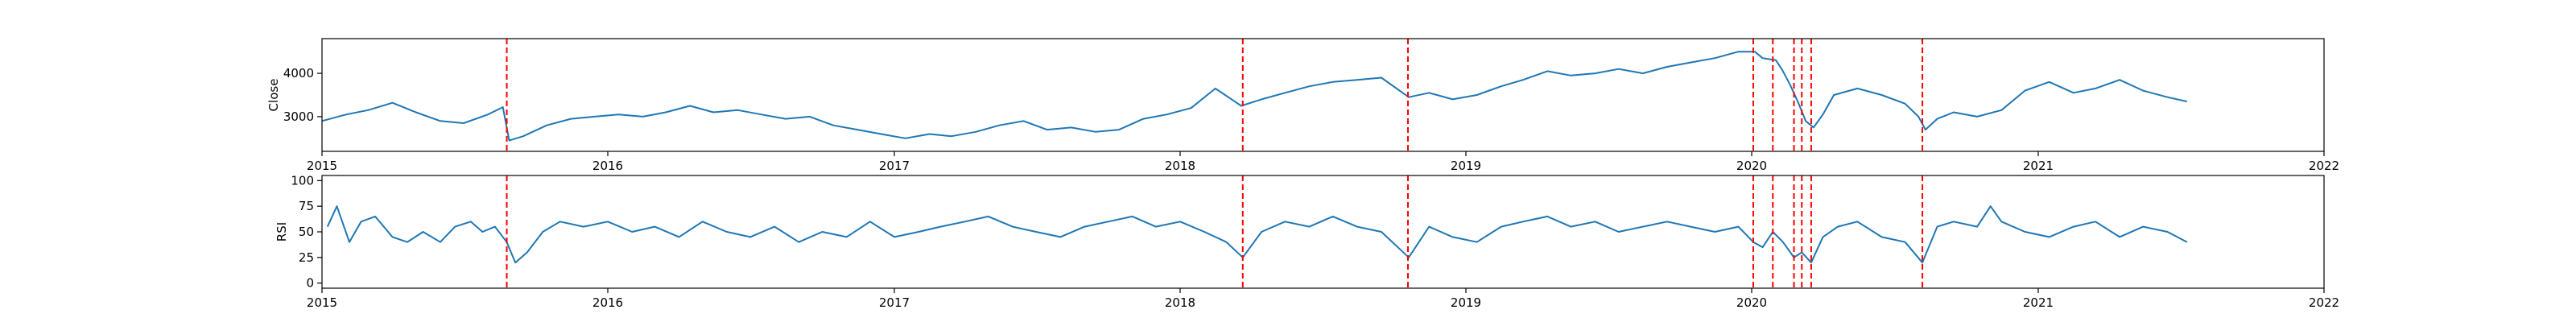 The image size is (2576, 322). I want to click on rsi-ytick-label-2: 50, so click(306, 232).